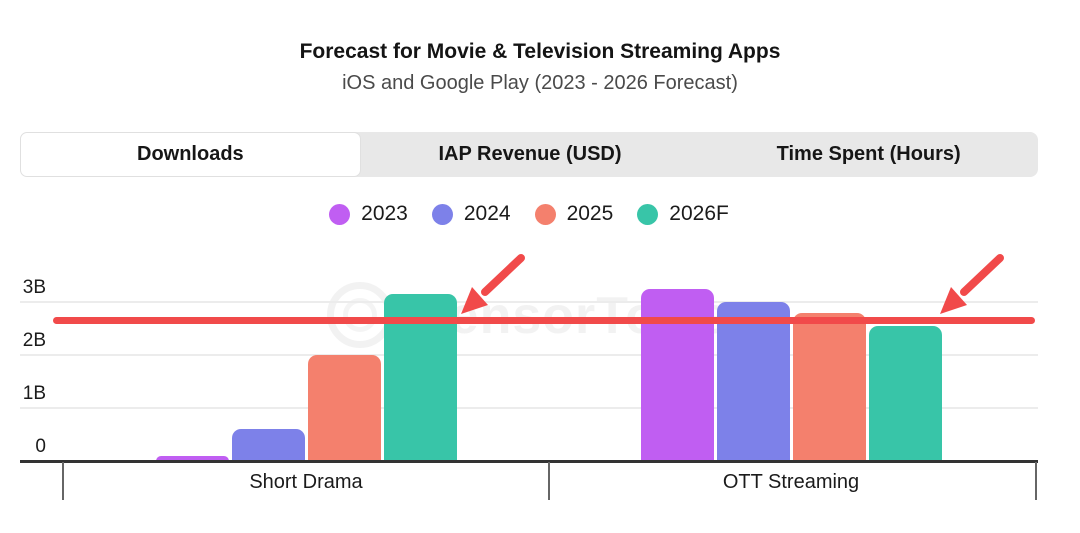  Describe the element at coordinates (791, 482) in the screenshot. I see `category-label-ott-streaming: OTT Streaming` at that location.